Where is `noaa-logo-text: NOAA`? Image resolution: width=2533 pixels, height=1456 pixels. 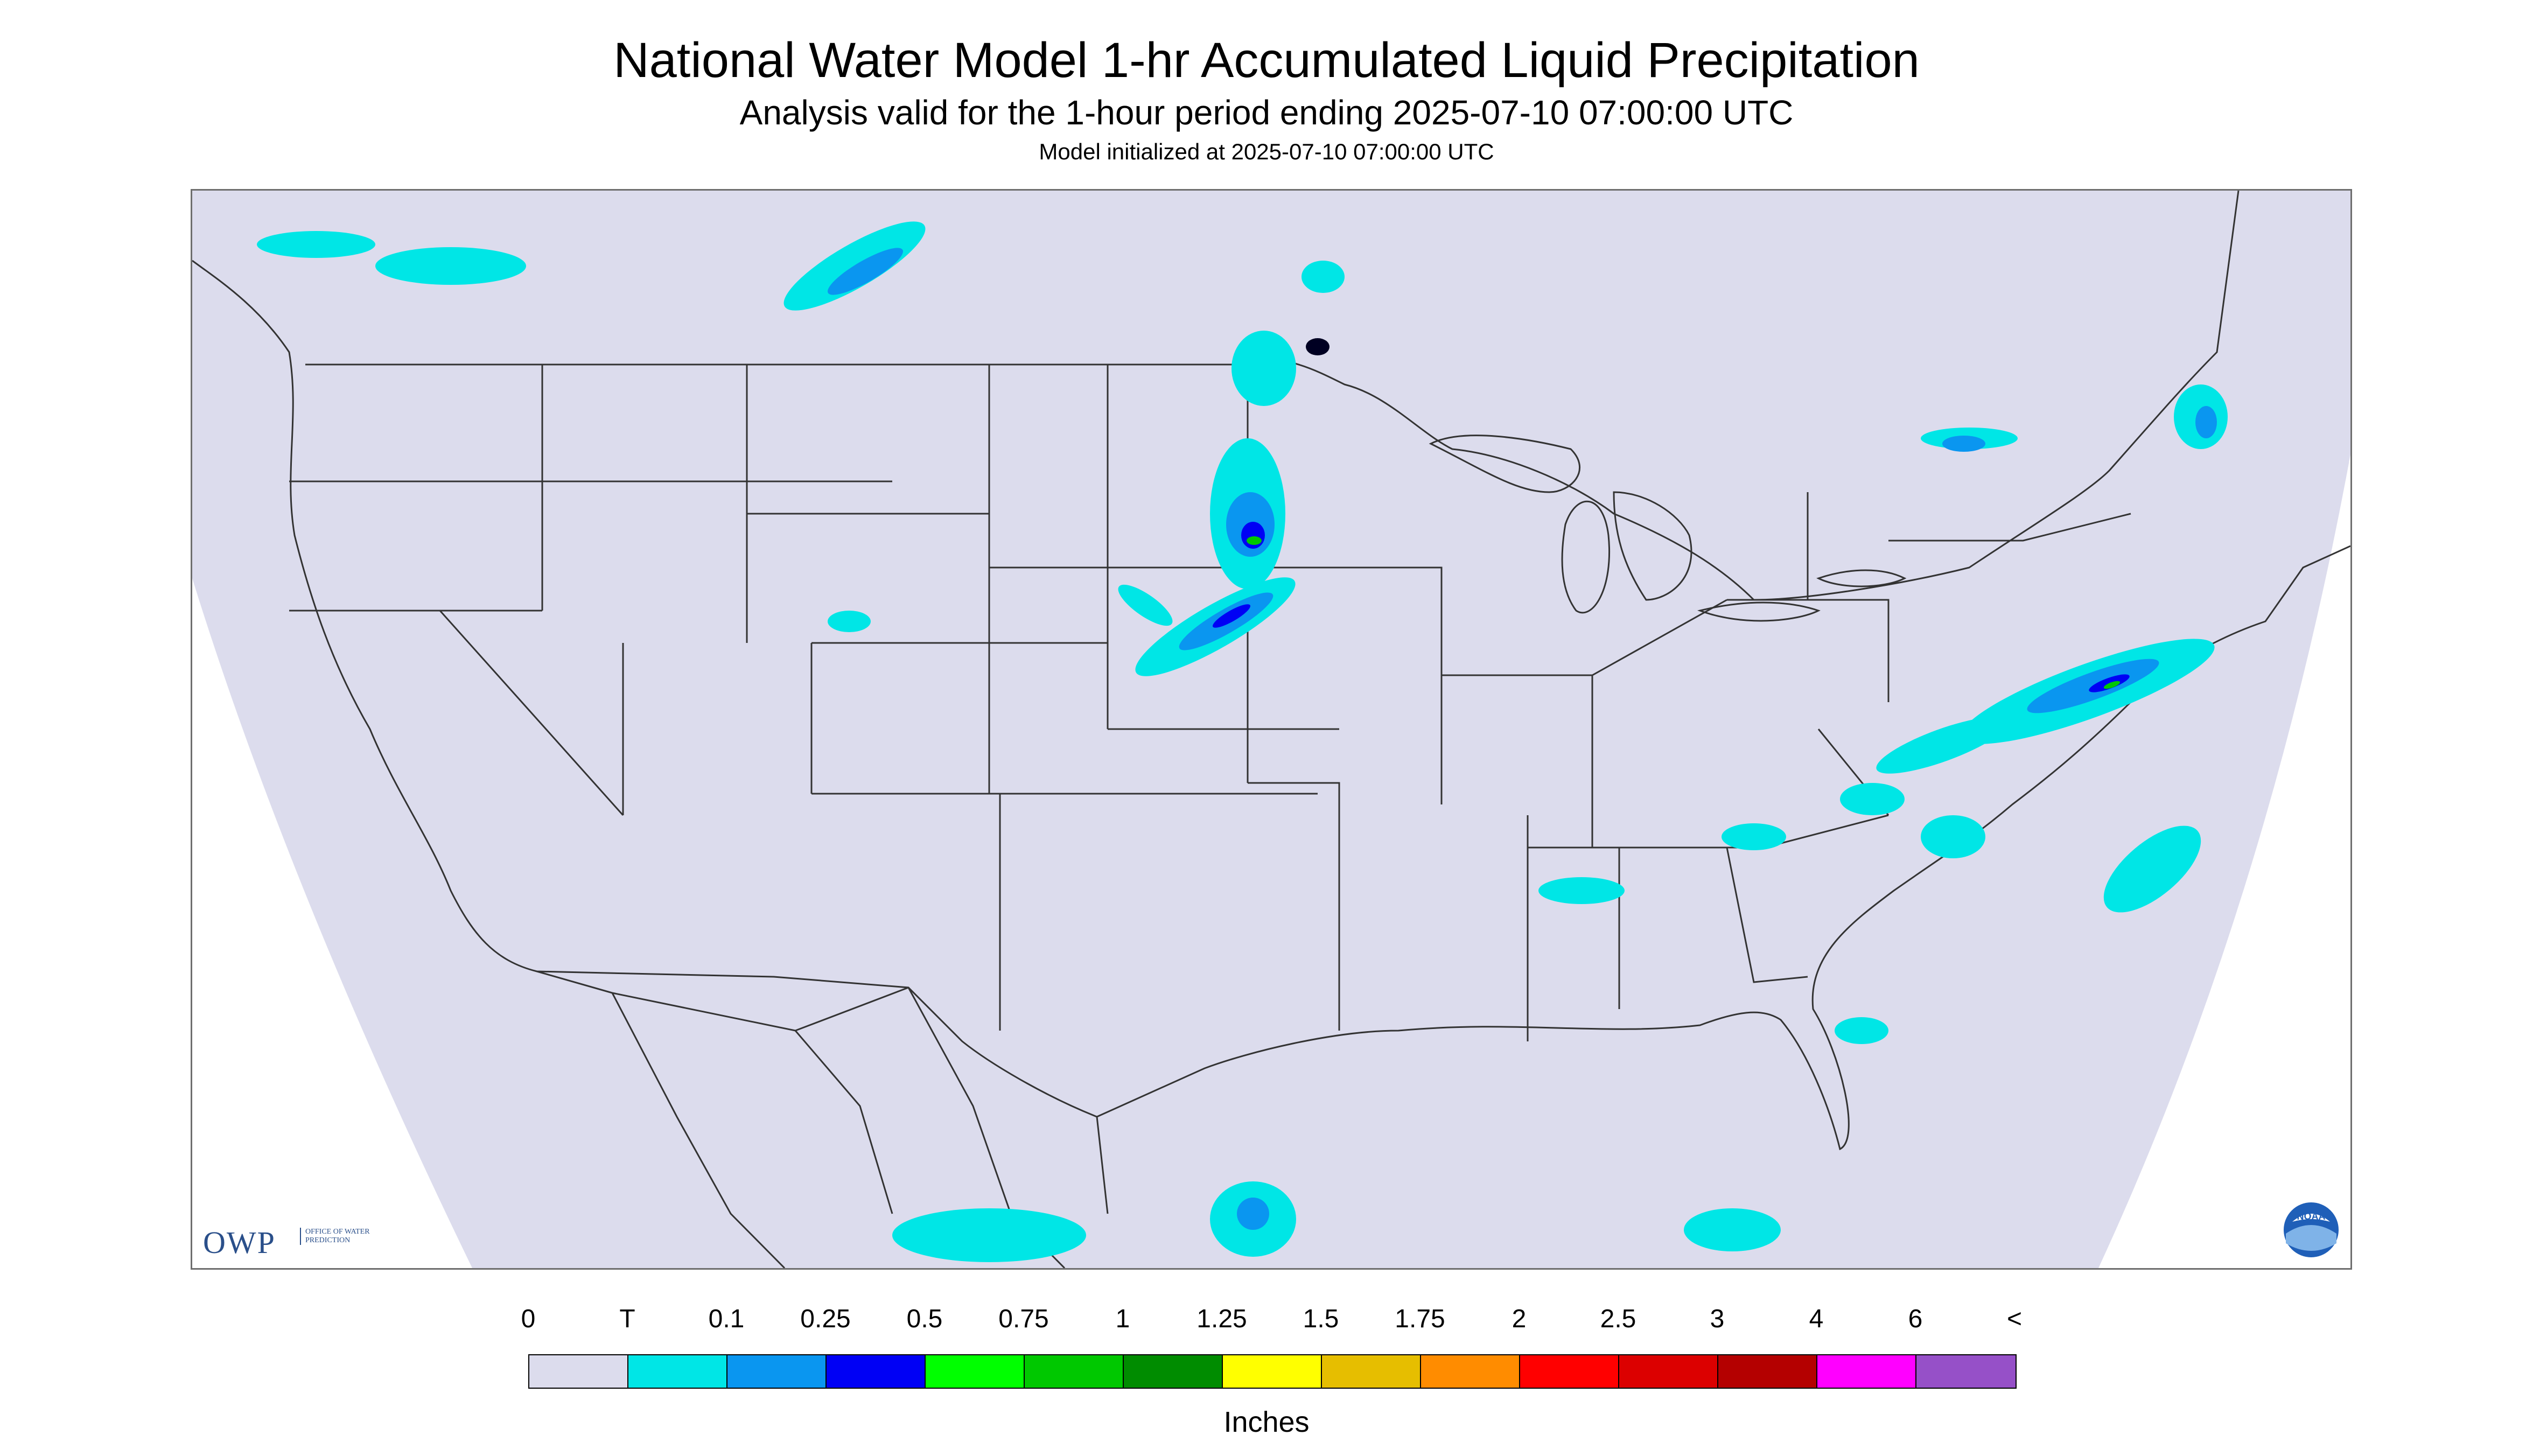
noaa-logo-text: NOAA is located at coordinates (2311, 1216).